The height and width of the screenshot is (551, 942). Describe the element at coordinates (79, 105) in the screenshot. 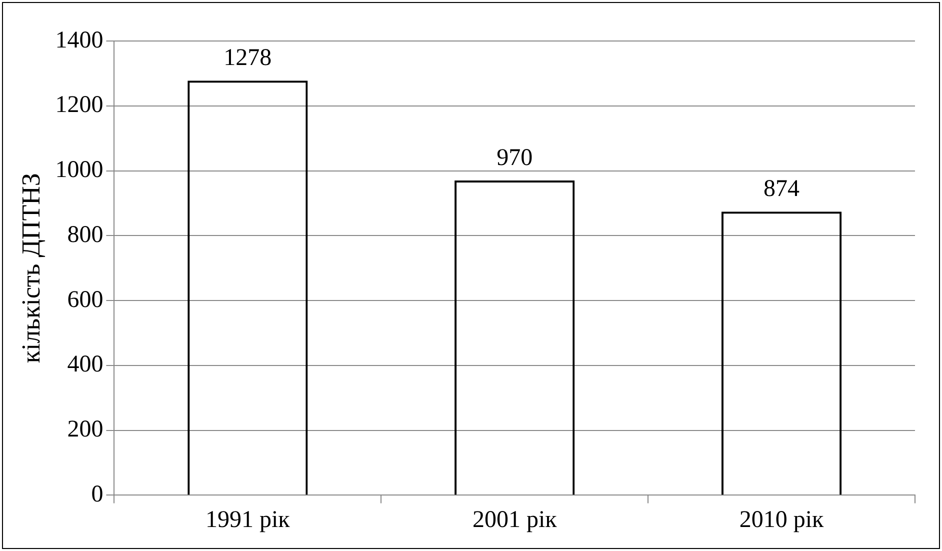

I see `y-tick-label: 1200` at that location.